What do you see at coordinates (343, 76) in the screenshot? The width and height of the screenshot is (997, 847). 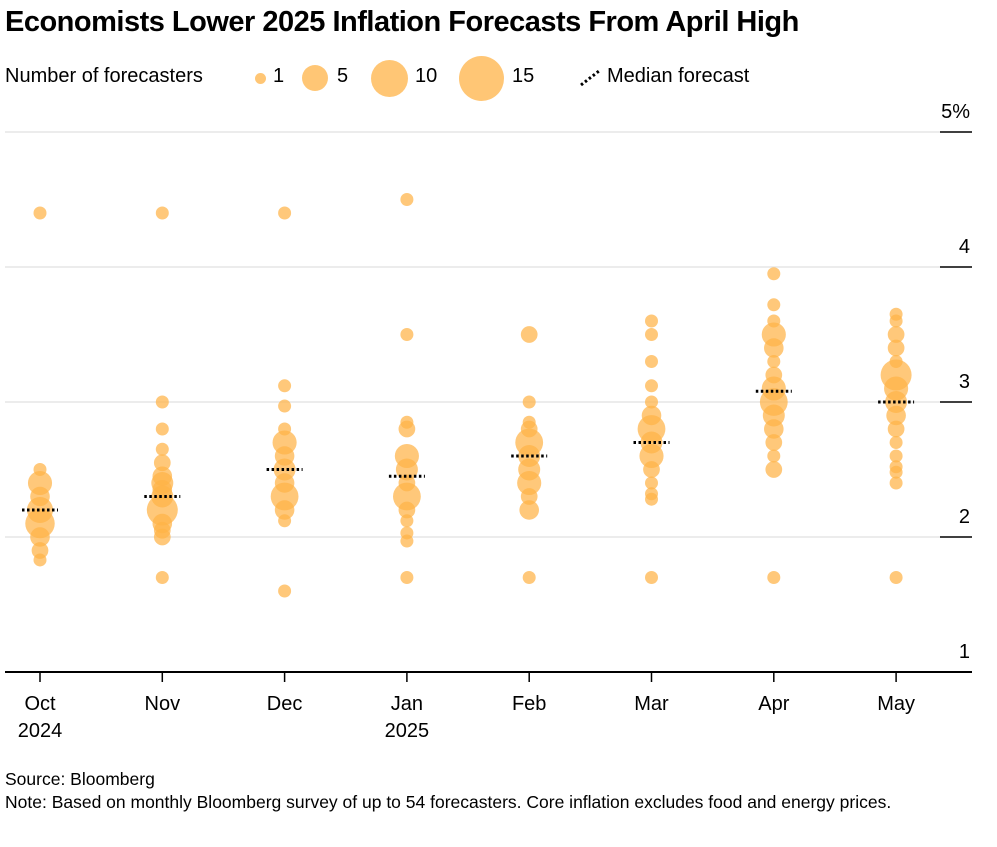 I see `legend-size-5-label: 5` at bounding box center [343, 76].